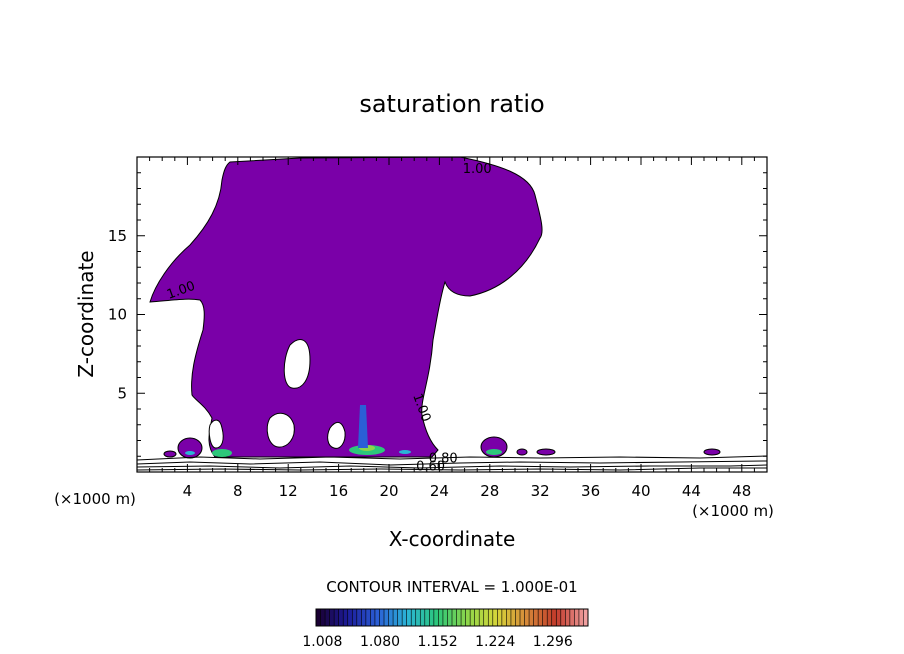 Image resolution: width=904 pixels, height=654 pixels. I want to click on updraft-plume, so click(363, 426).